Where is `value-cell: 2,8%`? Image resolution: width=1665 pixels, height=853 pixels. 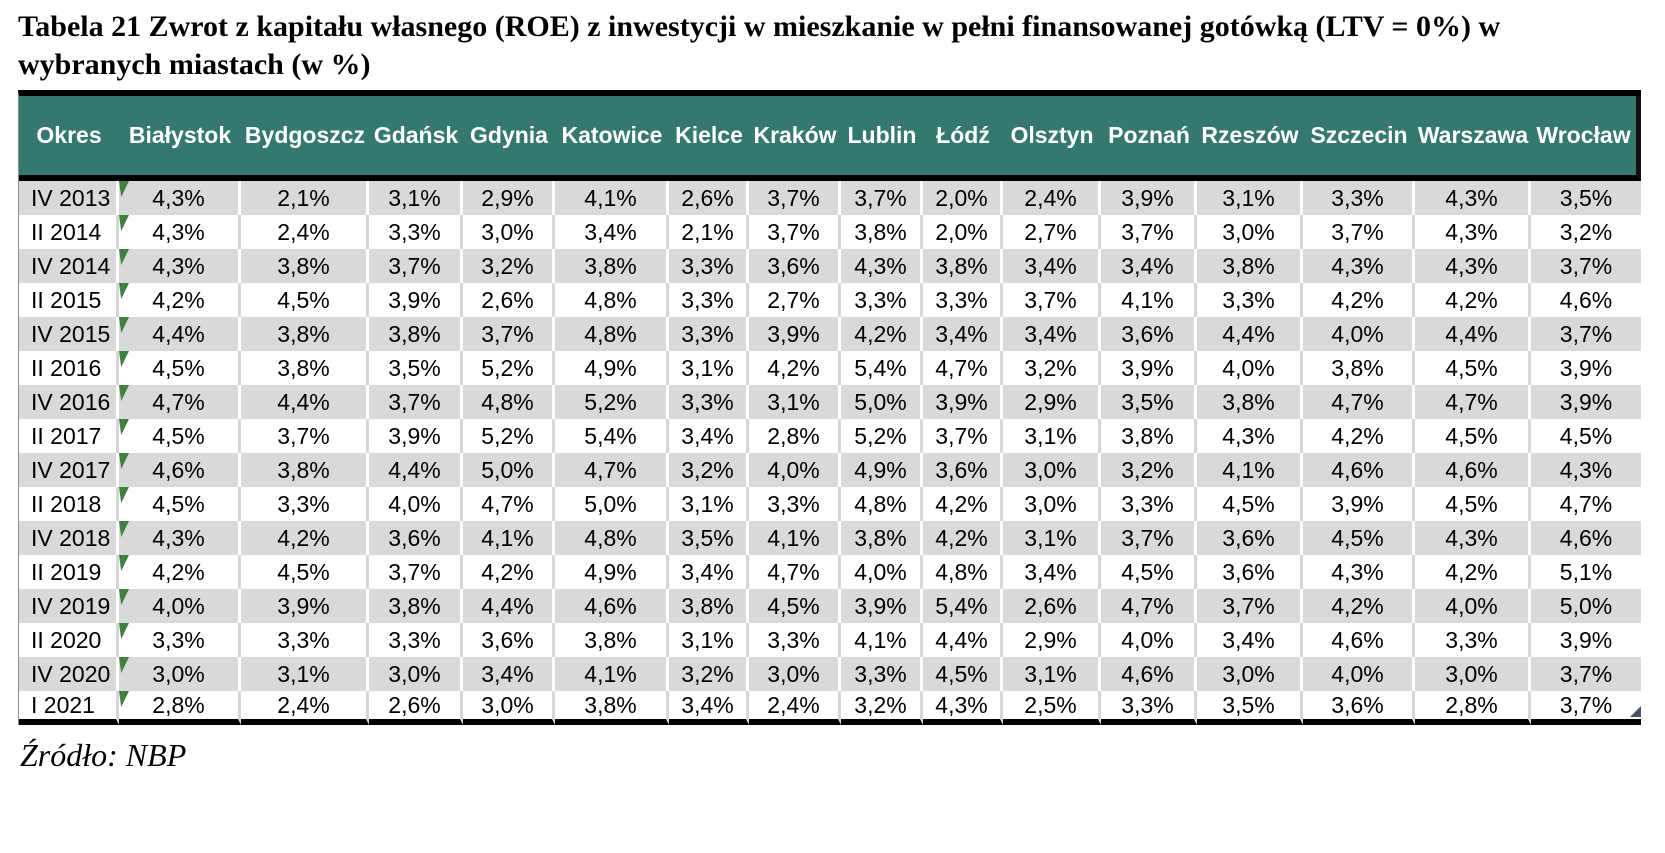 value-cell: 2,8% is located at coordinates (795, 436).